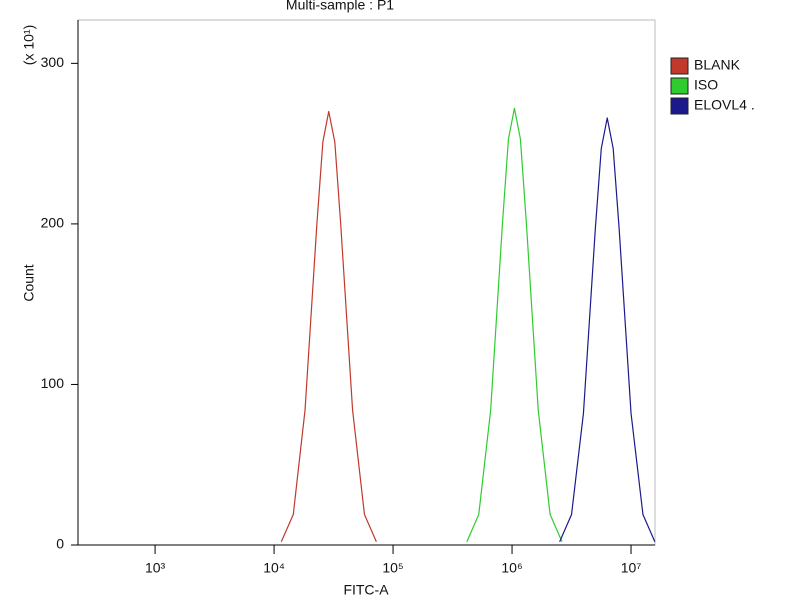 This screenshot has width=800, height=600. I want to click on x-tick-label: 10³, so click(155, 568).